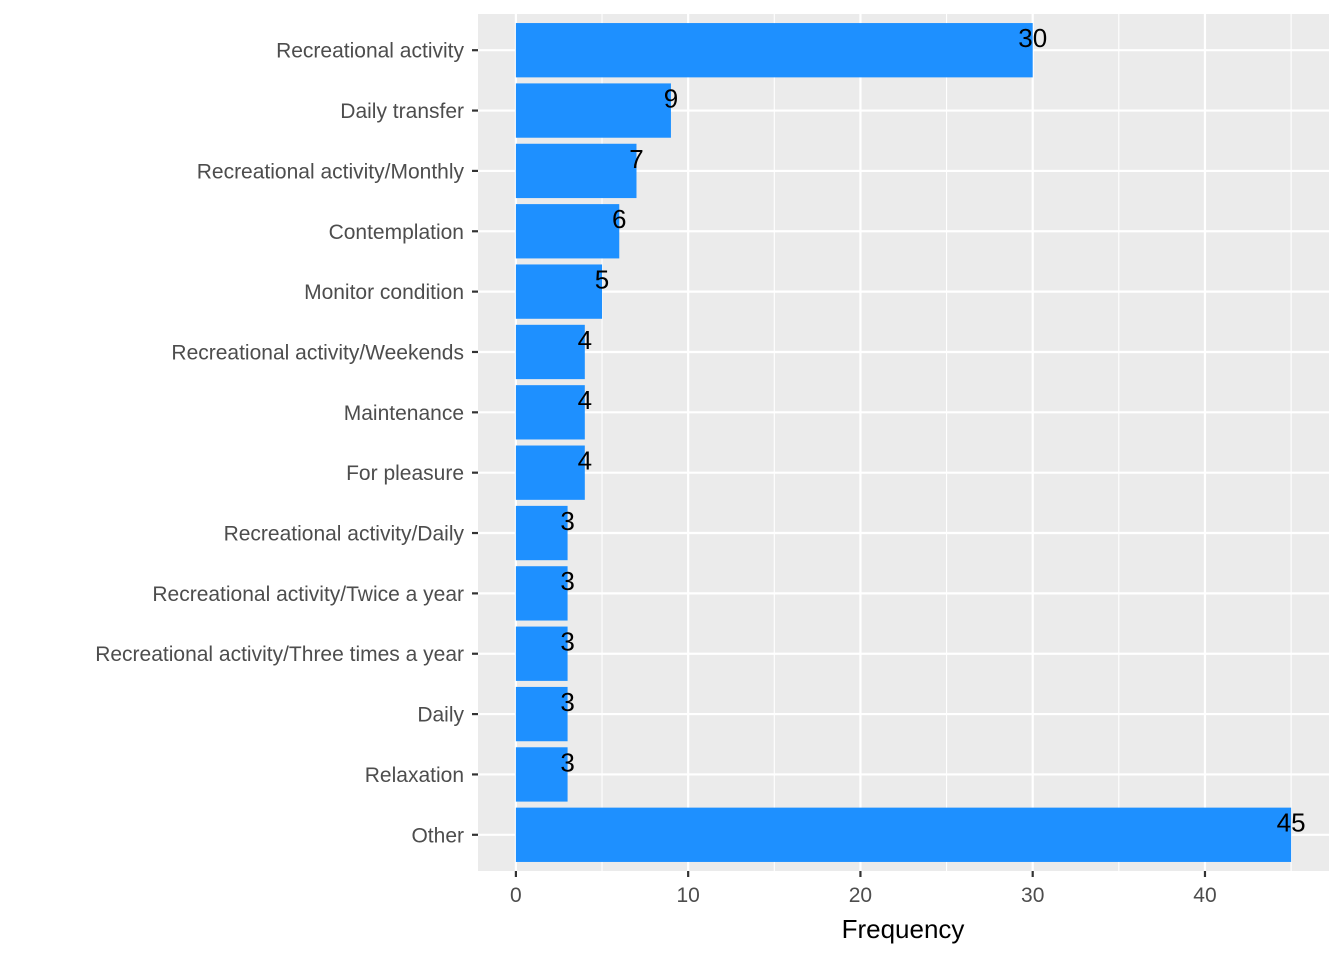  Describe the element at coordinates (414, 775) in the screenshot. I see `y-tick-label: Relaxation` at that location.